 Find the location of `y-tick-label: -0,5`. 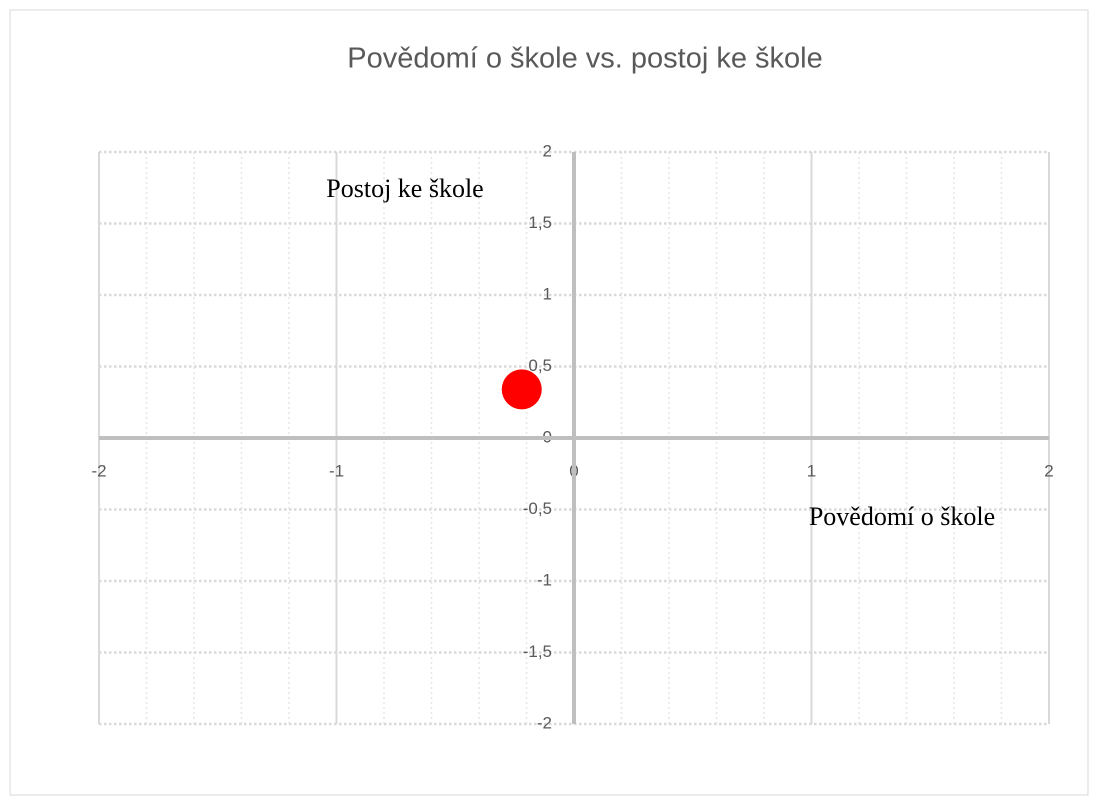

y-tick-label: -0,5 is located at coordinates (537, 508).